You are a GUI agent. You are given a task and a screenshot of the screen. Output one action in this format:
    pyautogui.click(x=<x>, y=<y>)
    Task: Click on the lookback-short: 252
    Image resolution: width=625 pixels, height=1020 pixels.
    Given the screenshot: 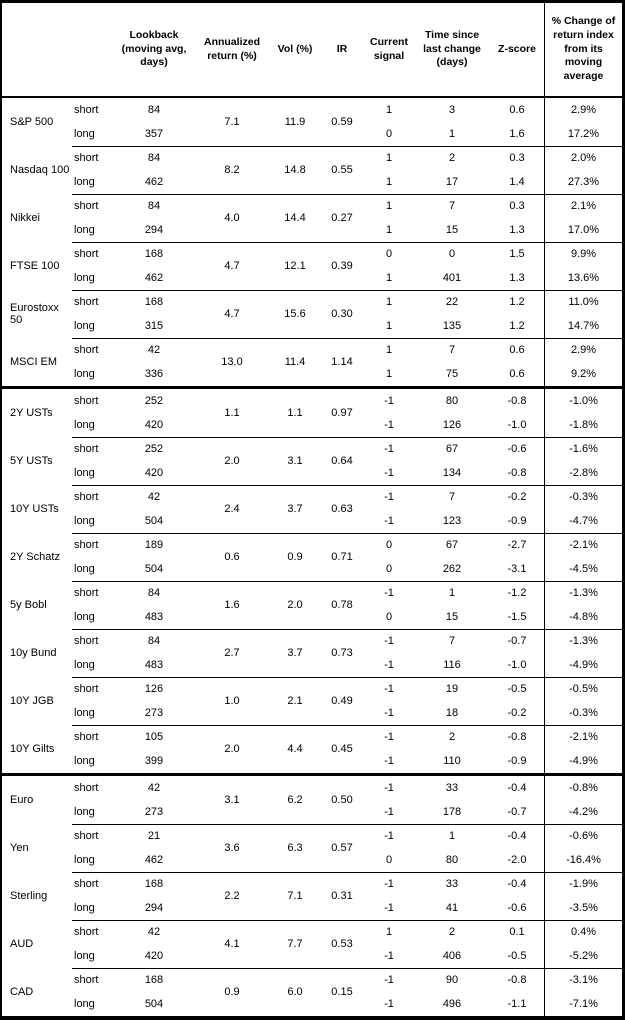 What is the action you would take?
    pyautogui.click(x=154, y=401)
    